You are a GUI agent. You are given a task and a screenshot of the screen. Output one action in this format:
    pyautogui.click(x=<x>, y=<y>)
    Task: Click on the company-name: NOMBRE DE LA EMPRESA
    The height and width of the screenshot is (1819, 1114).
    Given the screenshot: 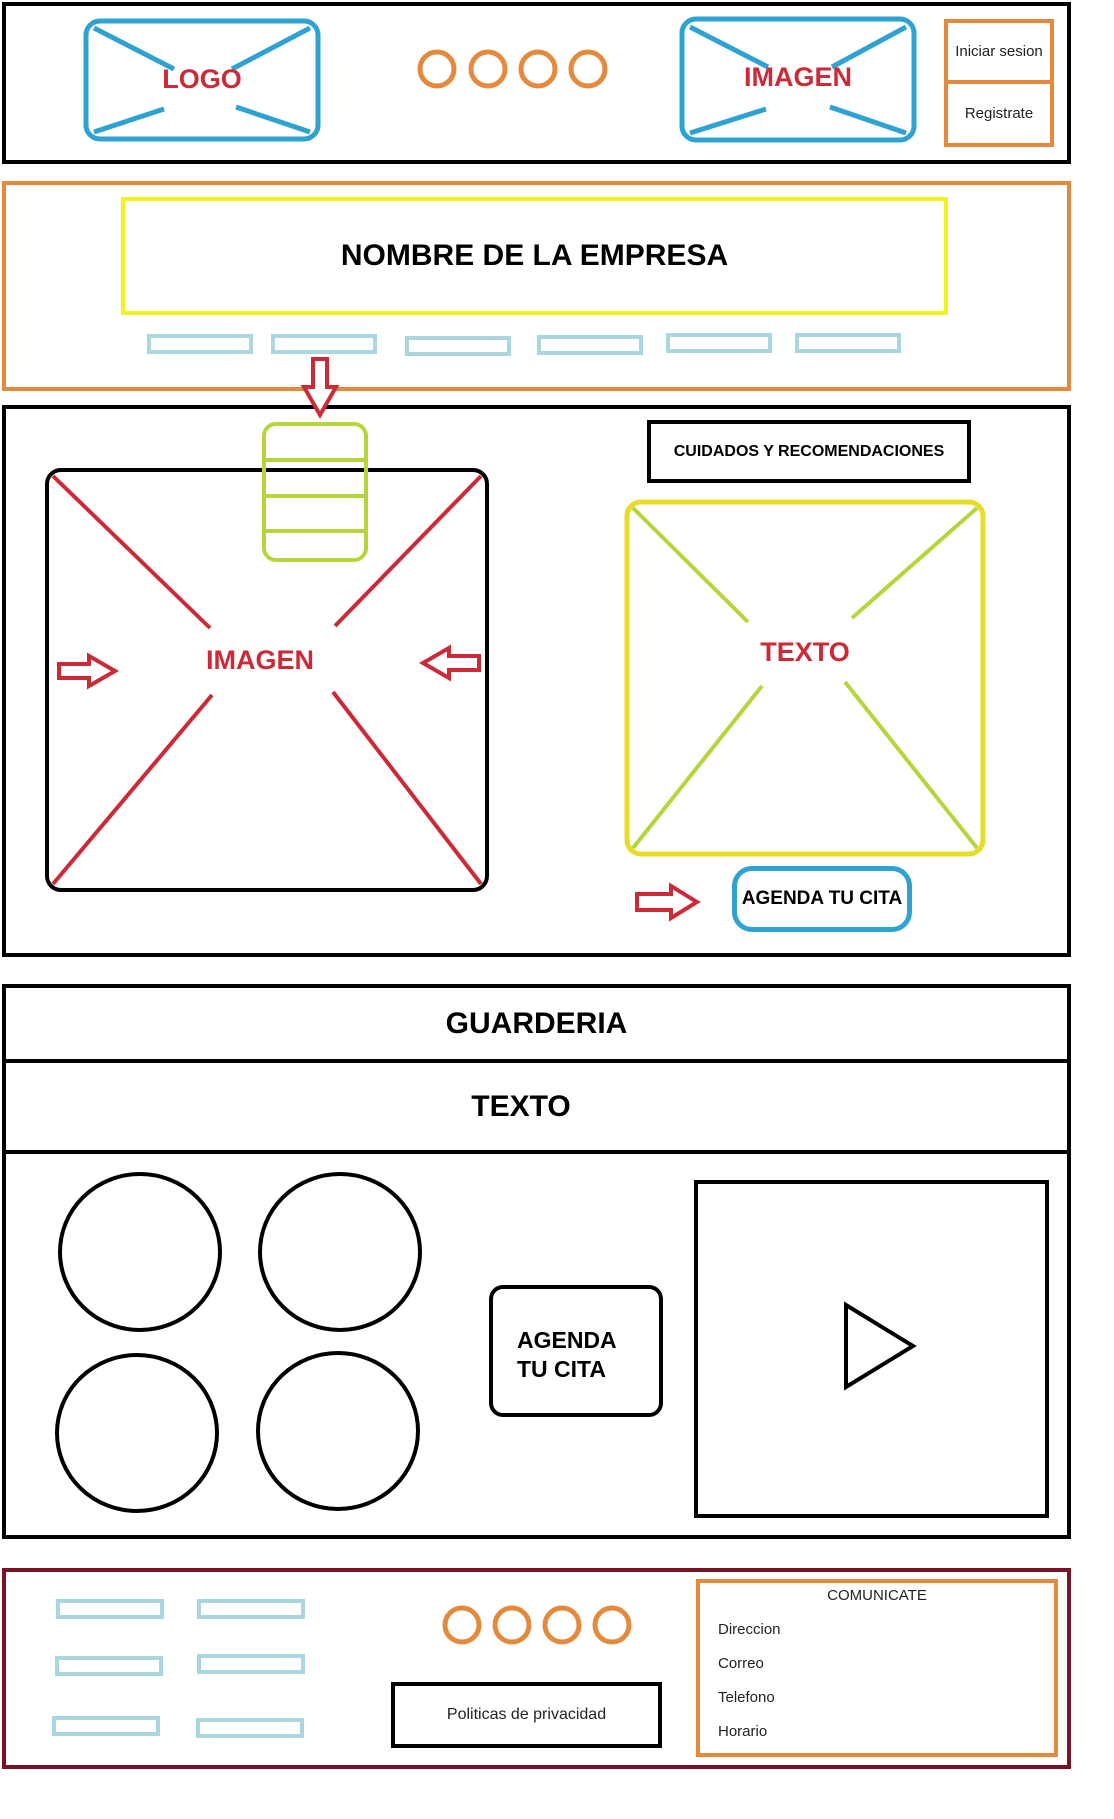 What is the action you would take?
    pyautogui.click(x=534, y=255)
    